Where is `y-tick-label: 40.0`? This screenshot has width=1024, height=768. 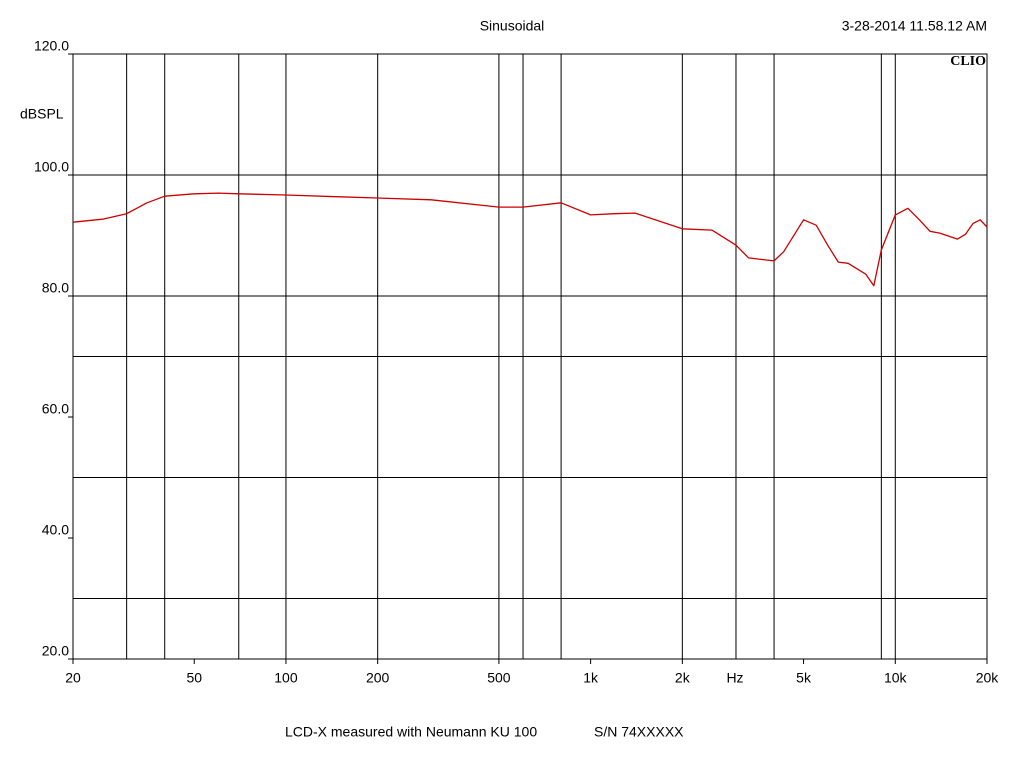
y-tick-label: 40.0 is located at coordinates (55, 530).